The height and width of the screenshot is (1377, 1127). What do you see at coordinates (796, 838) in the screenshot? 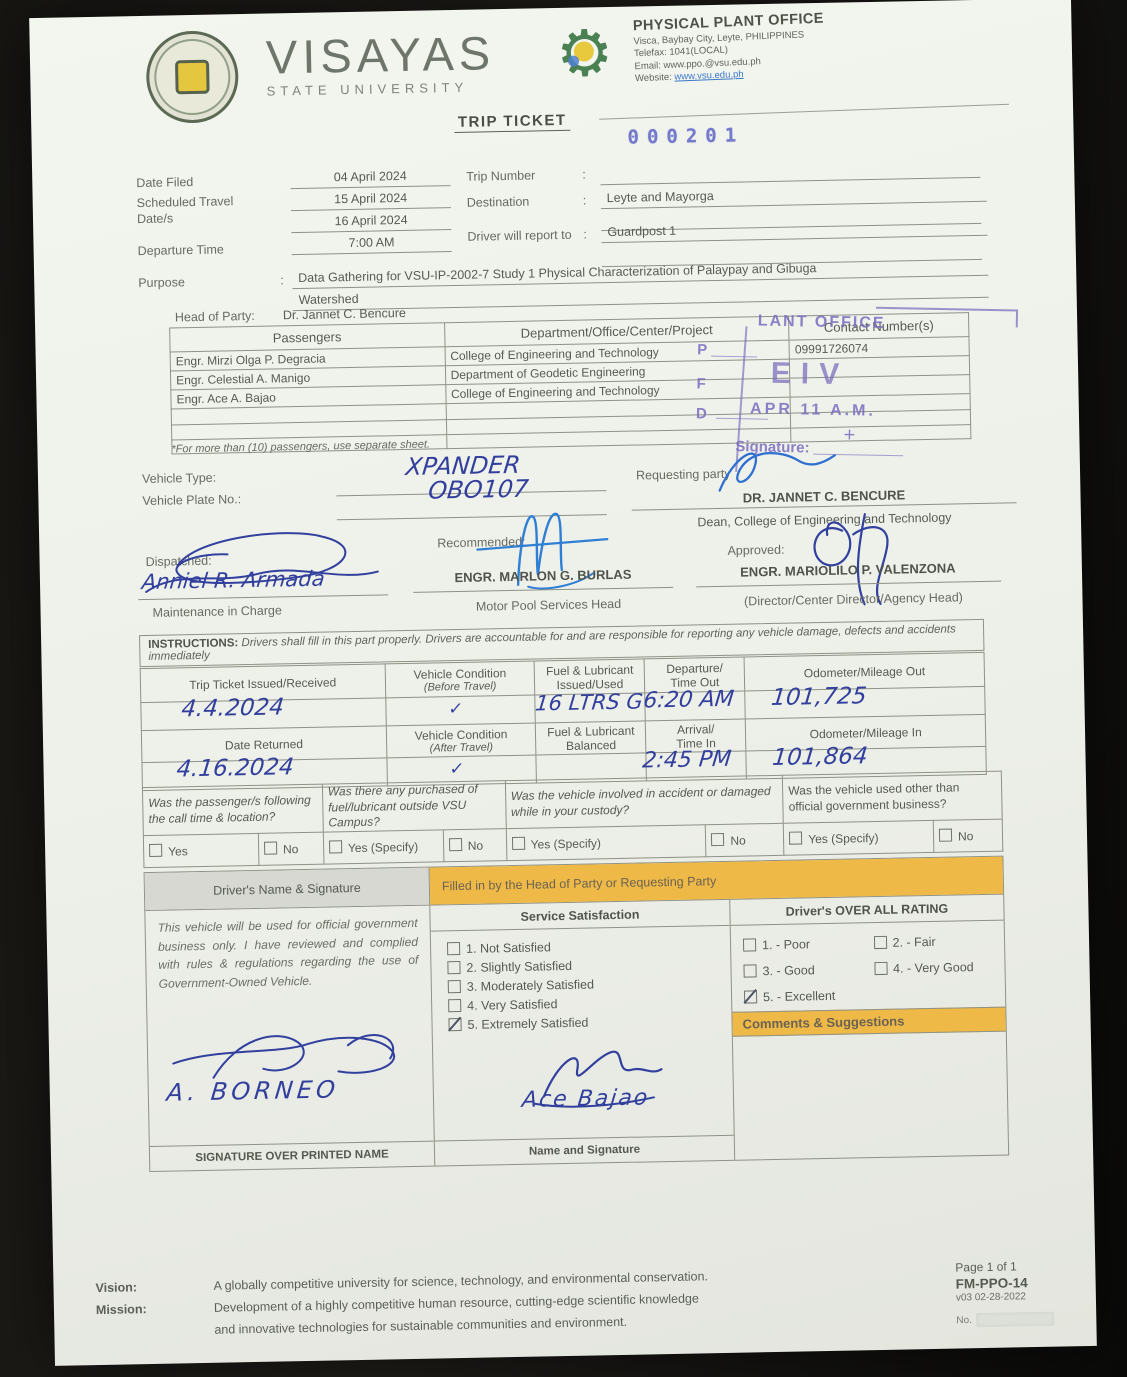
I see `q4-yes-checkbox` at bounding box center [796, 838].